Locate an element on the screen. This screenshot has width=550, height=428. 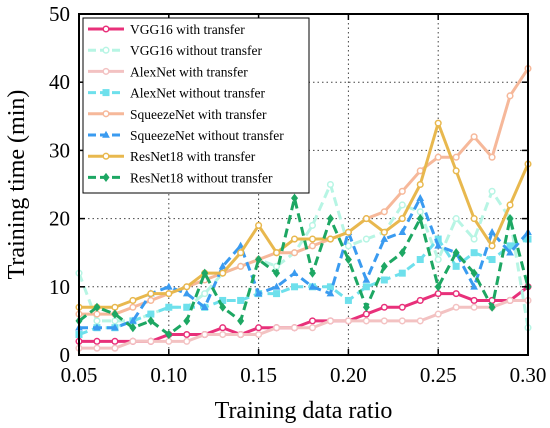
legend-item: ResNet18 without transfer is located at coordinates (180, 177).